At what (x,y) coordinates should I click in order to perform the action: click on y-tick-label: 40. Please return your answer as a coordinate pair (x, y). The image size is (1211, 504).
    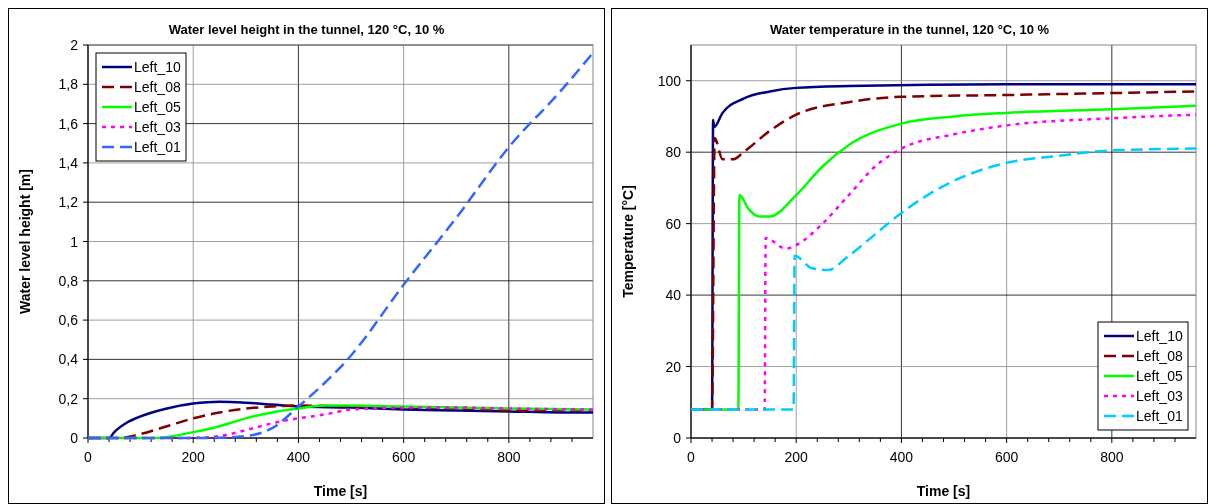
    Looking at the image, I should click on (673, 295).